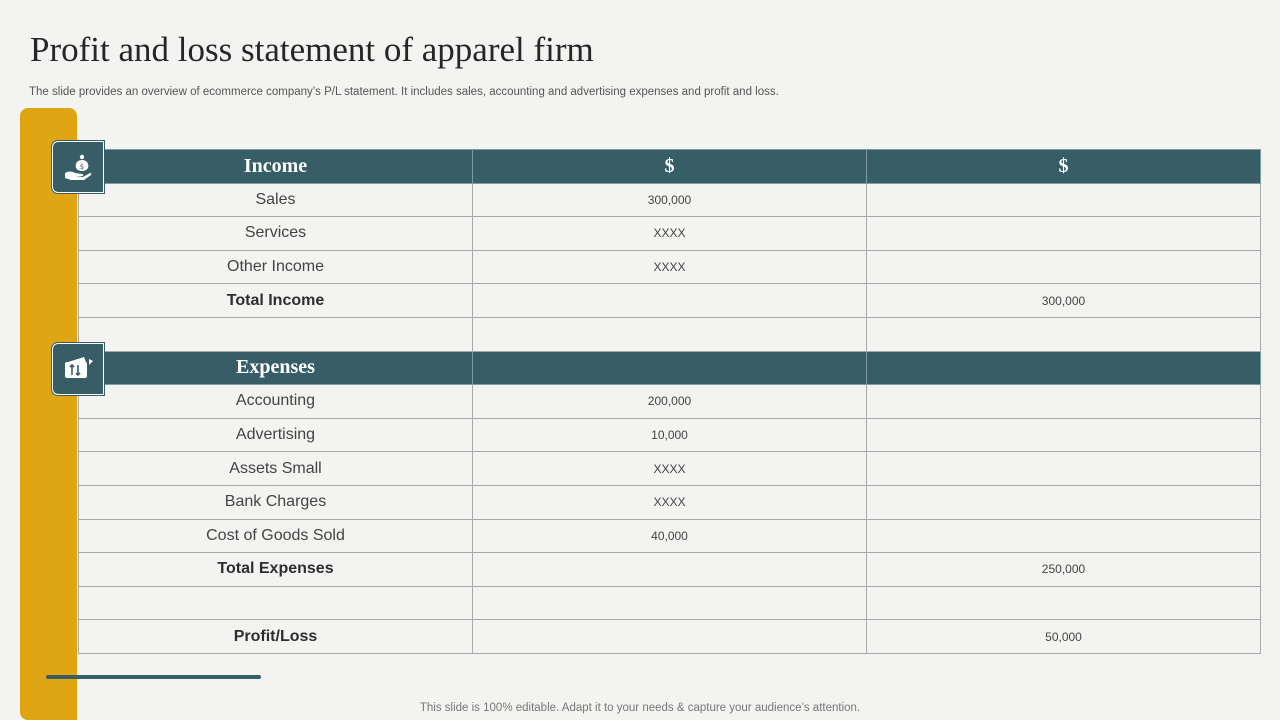 This screenshot has height=720, width=1280. Describe the element at coordinates (275, 536) in the screenshot. I see `row-label: Cost of Goods Sold` at that location.